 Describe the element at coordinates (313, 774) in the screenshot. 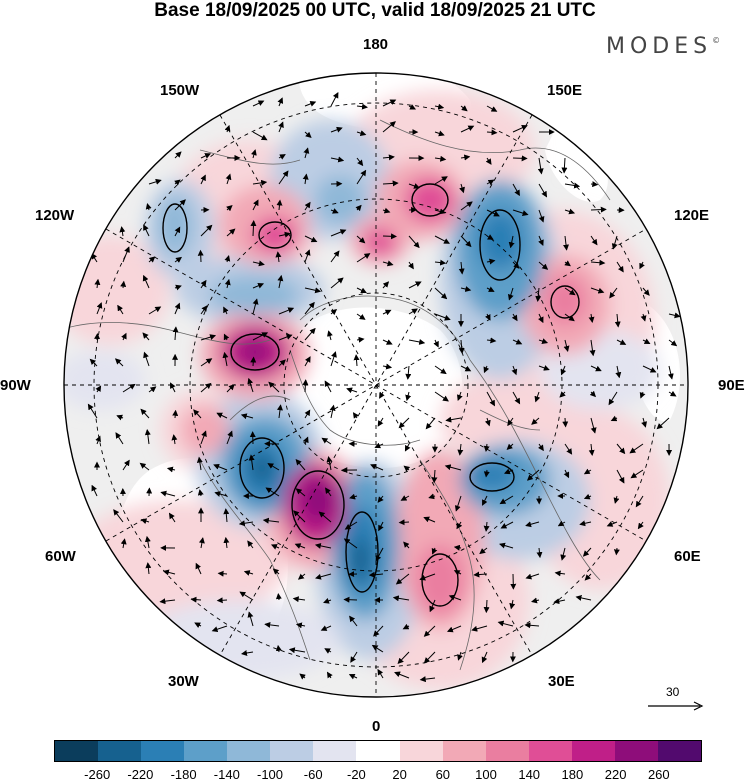

I see `colorbar-tick-label: -60` at that location.